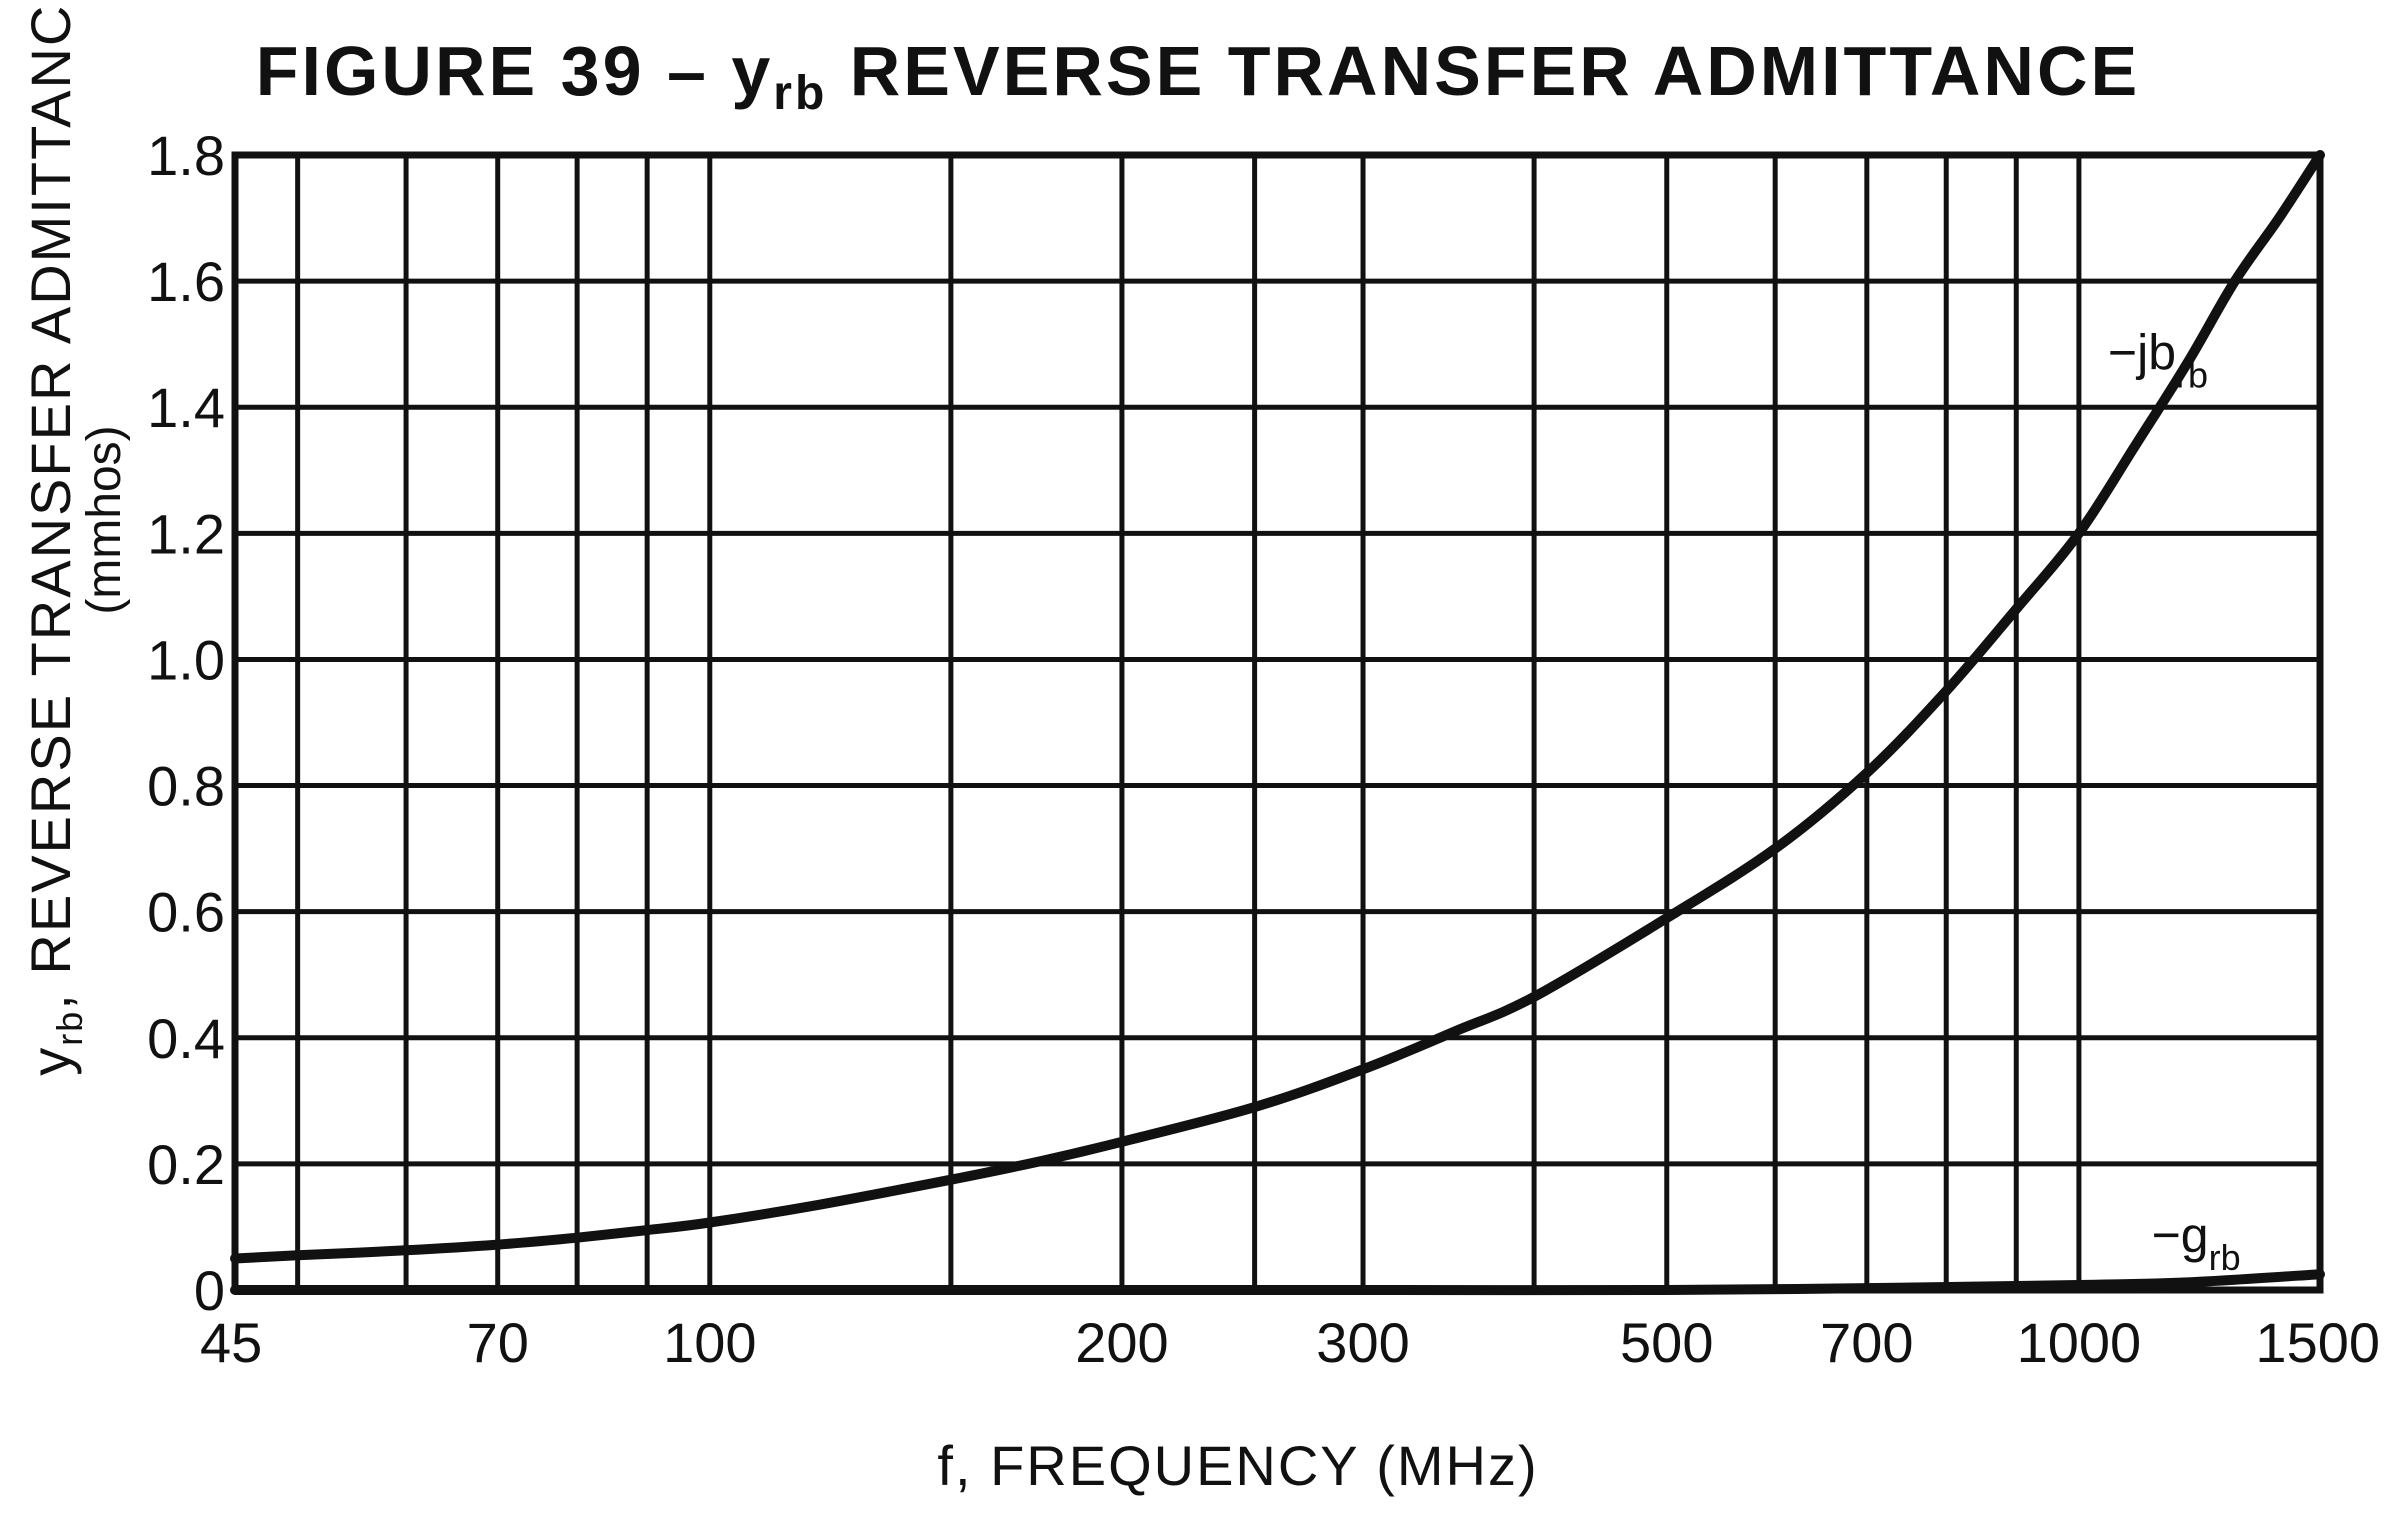 This screenshot has height=1516, width=2386. I want to click on y-axis-label-text: , REVERSE TRANSFER ADMITTANCE, so click(50, 505).